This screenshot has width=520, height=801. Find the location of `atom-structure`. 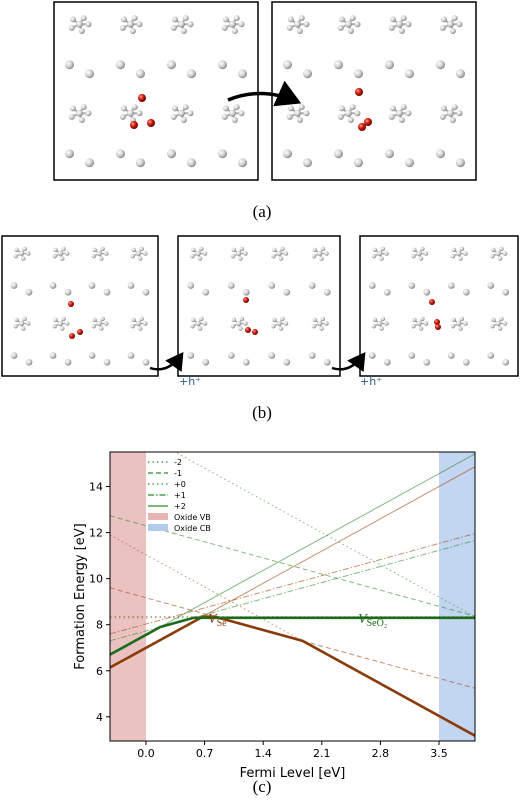

atom-structure is located at coordinates (80, 306).